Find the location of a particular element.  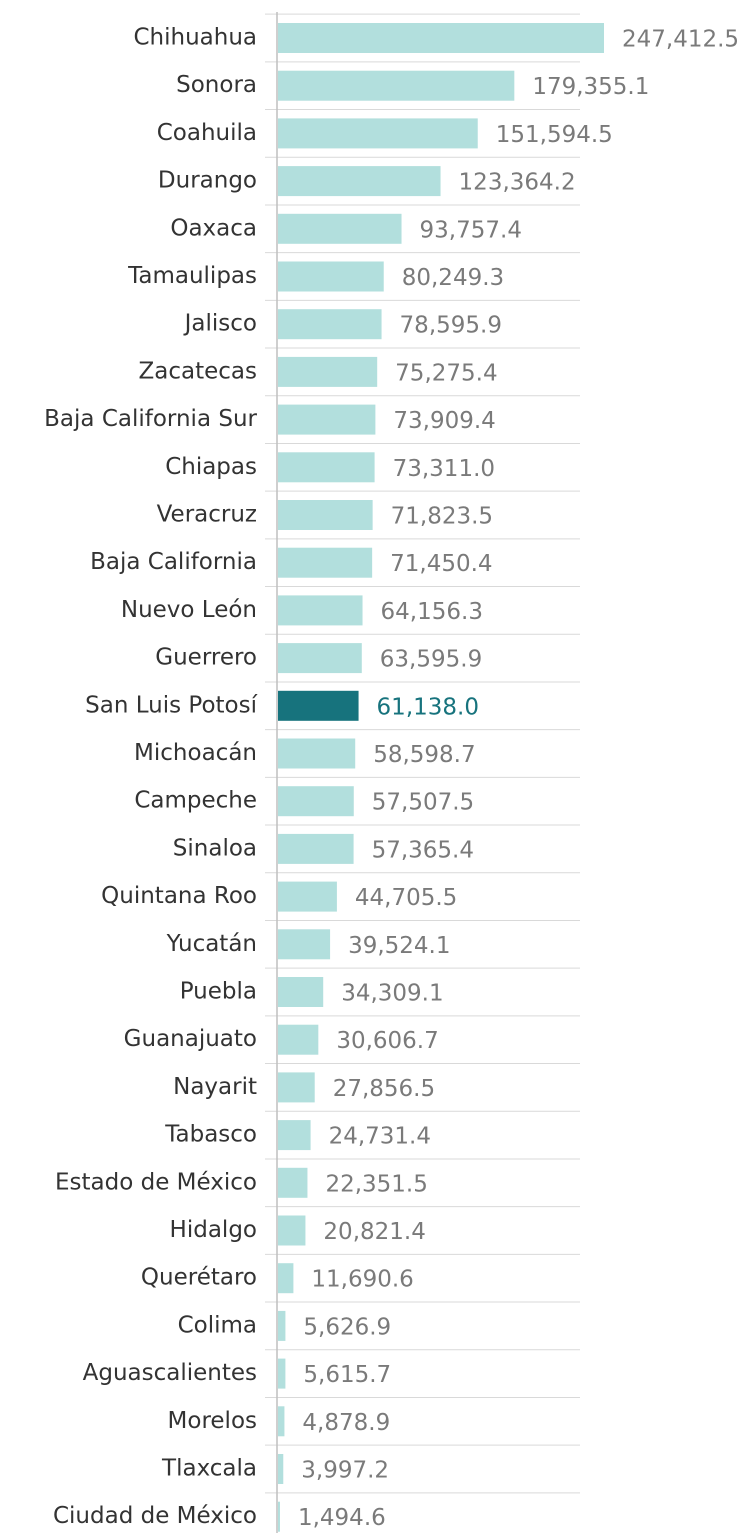

value-label: 1,494.6 is located at coordinates (342, 1518).